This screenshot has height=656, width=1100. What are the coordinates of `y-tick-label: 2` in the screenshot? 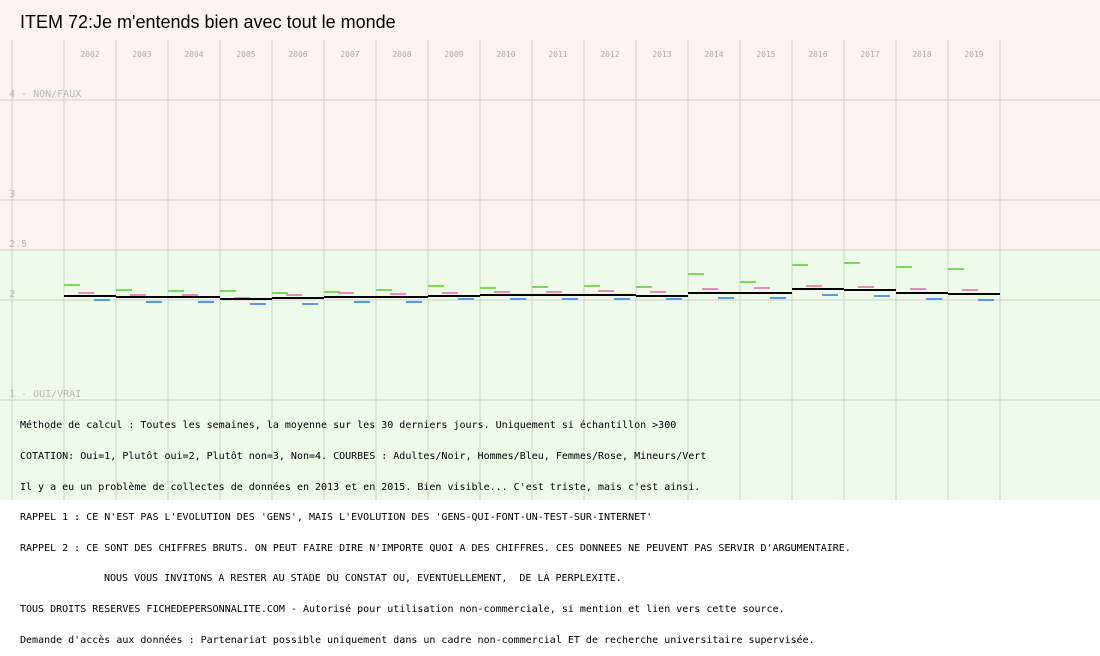 It's located at (12, 294).